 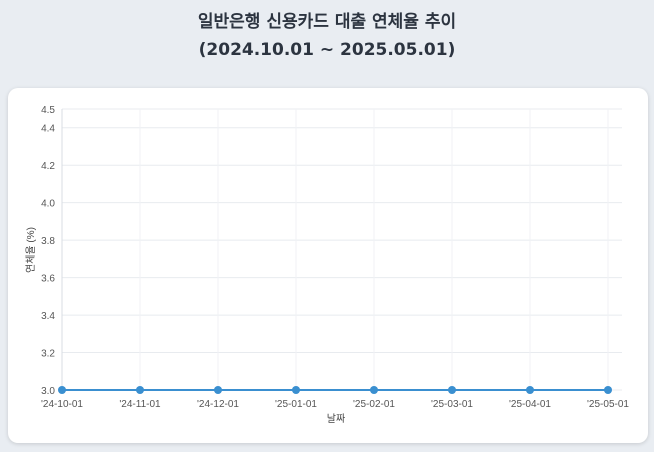 I want to click on y-tick-label: 4.5, so click(x=48, y=110).